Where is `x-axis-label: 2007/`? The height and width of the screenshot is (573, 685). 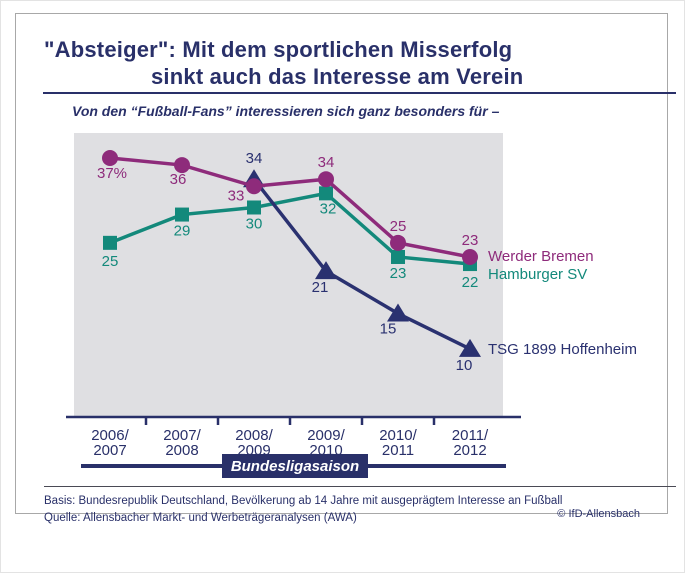
x-axis-label: 2007/ is located at coordinates (182, 435).